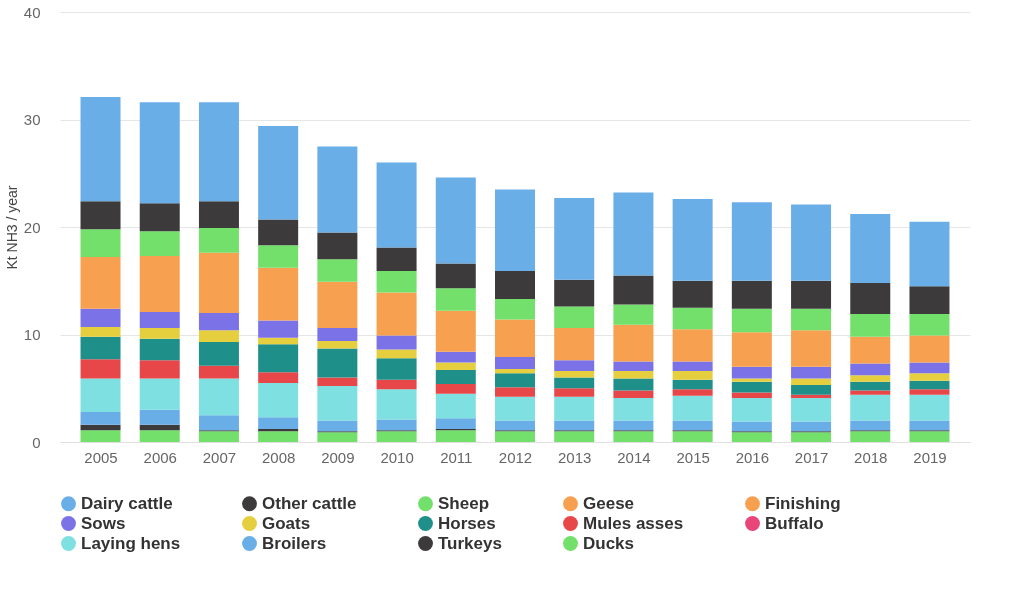  Describe the element at coordinates (160, 457) in the screenshot. I see `x-tick-label: 2006` at that location.